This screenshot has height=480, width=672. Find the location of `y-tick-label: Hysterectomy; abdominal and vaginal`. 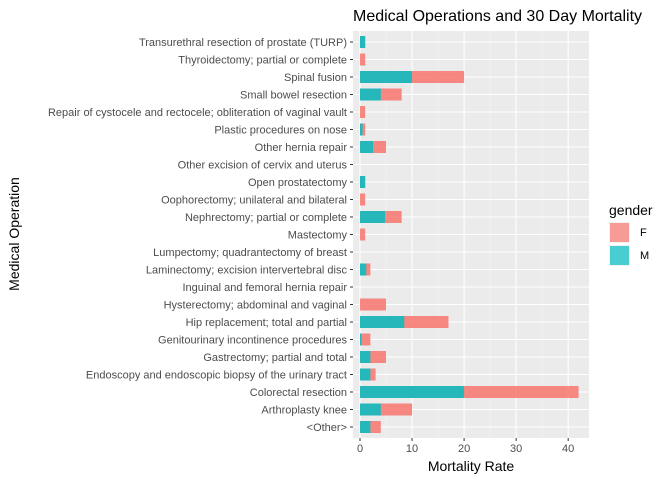

y-tick-label: Hysterectomy; abdominal and vaginal is located at coordinates (255, 306).